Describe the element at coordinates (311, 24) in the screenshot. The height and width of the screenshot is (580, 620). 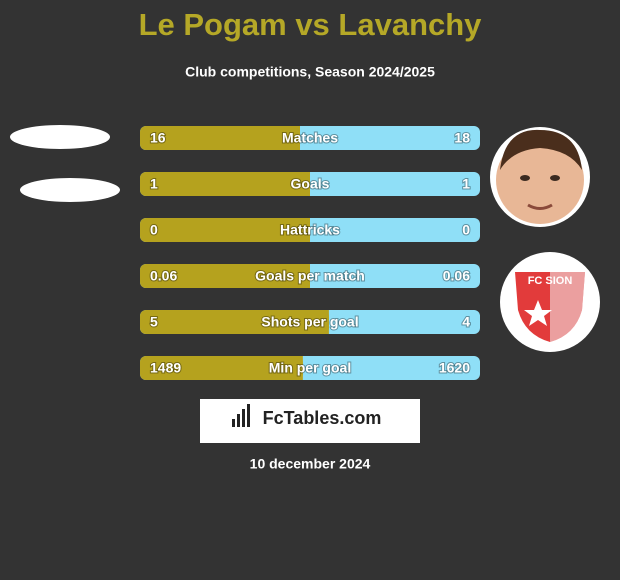
I see `title: Le Pogam vs Lavanchy` at that location.